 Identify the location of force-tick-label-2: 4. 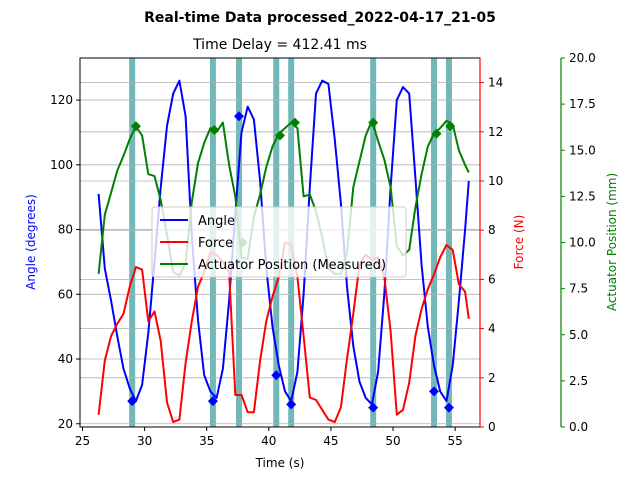
(492, 329).